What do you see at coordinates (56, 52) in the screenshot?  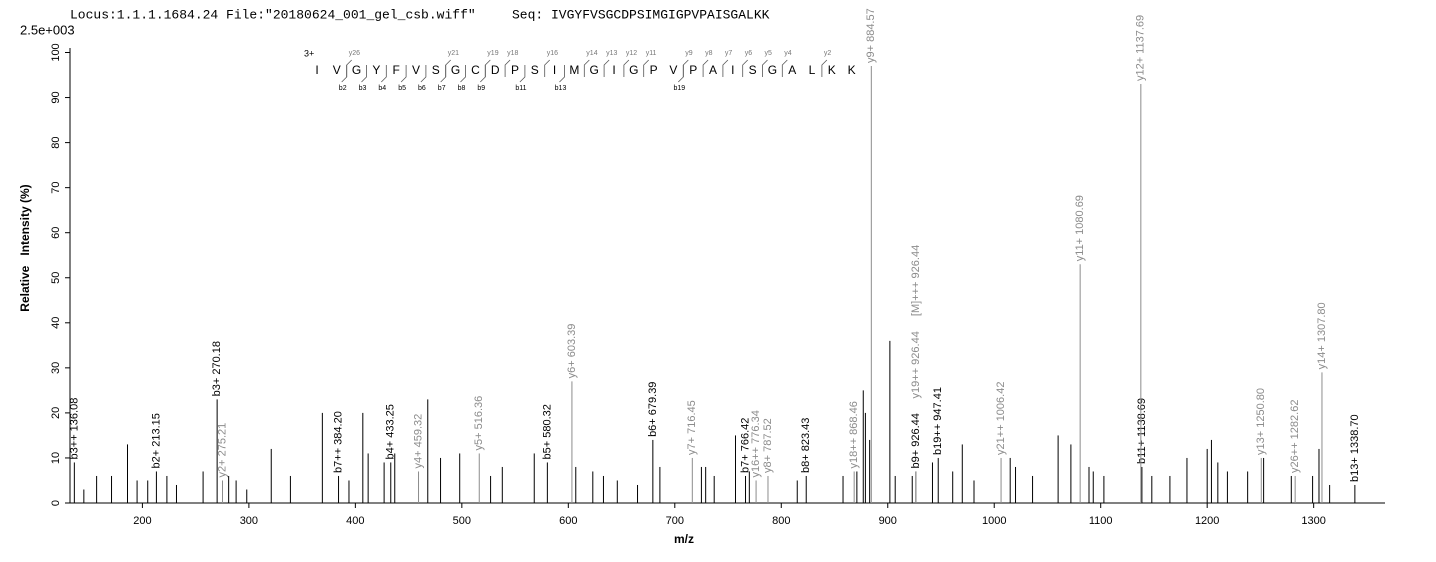 I see `y-tick-label: 100` at bounding box center [56, 52].